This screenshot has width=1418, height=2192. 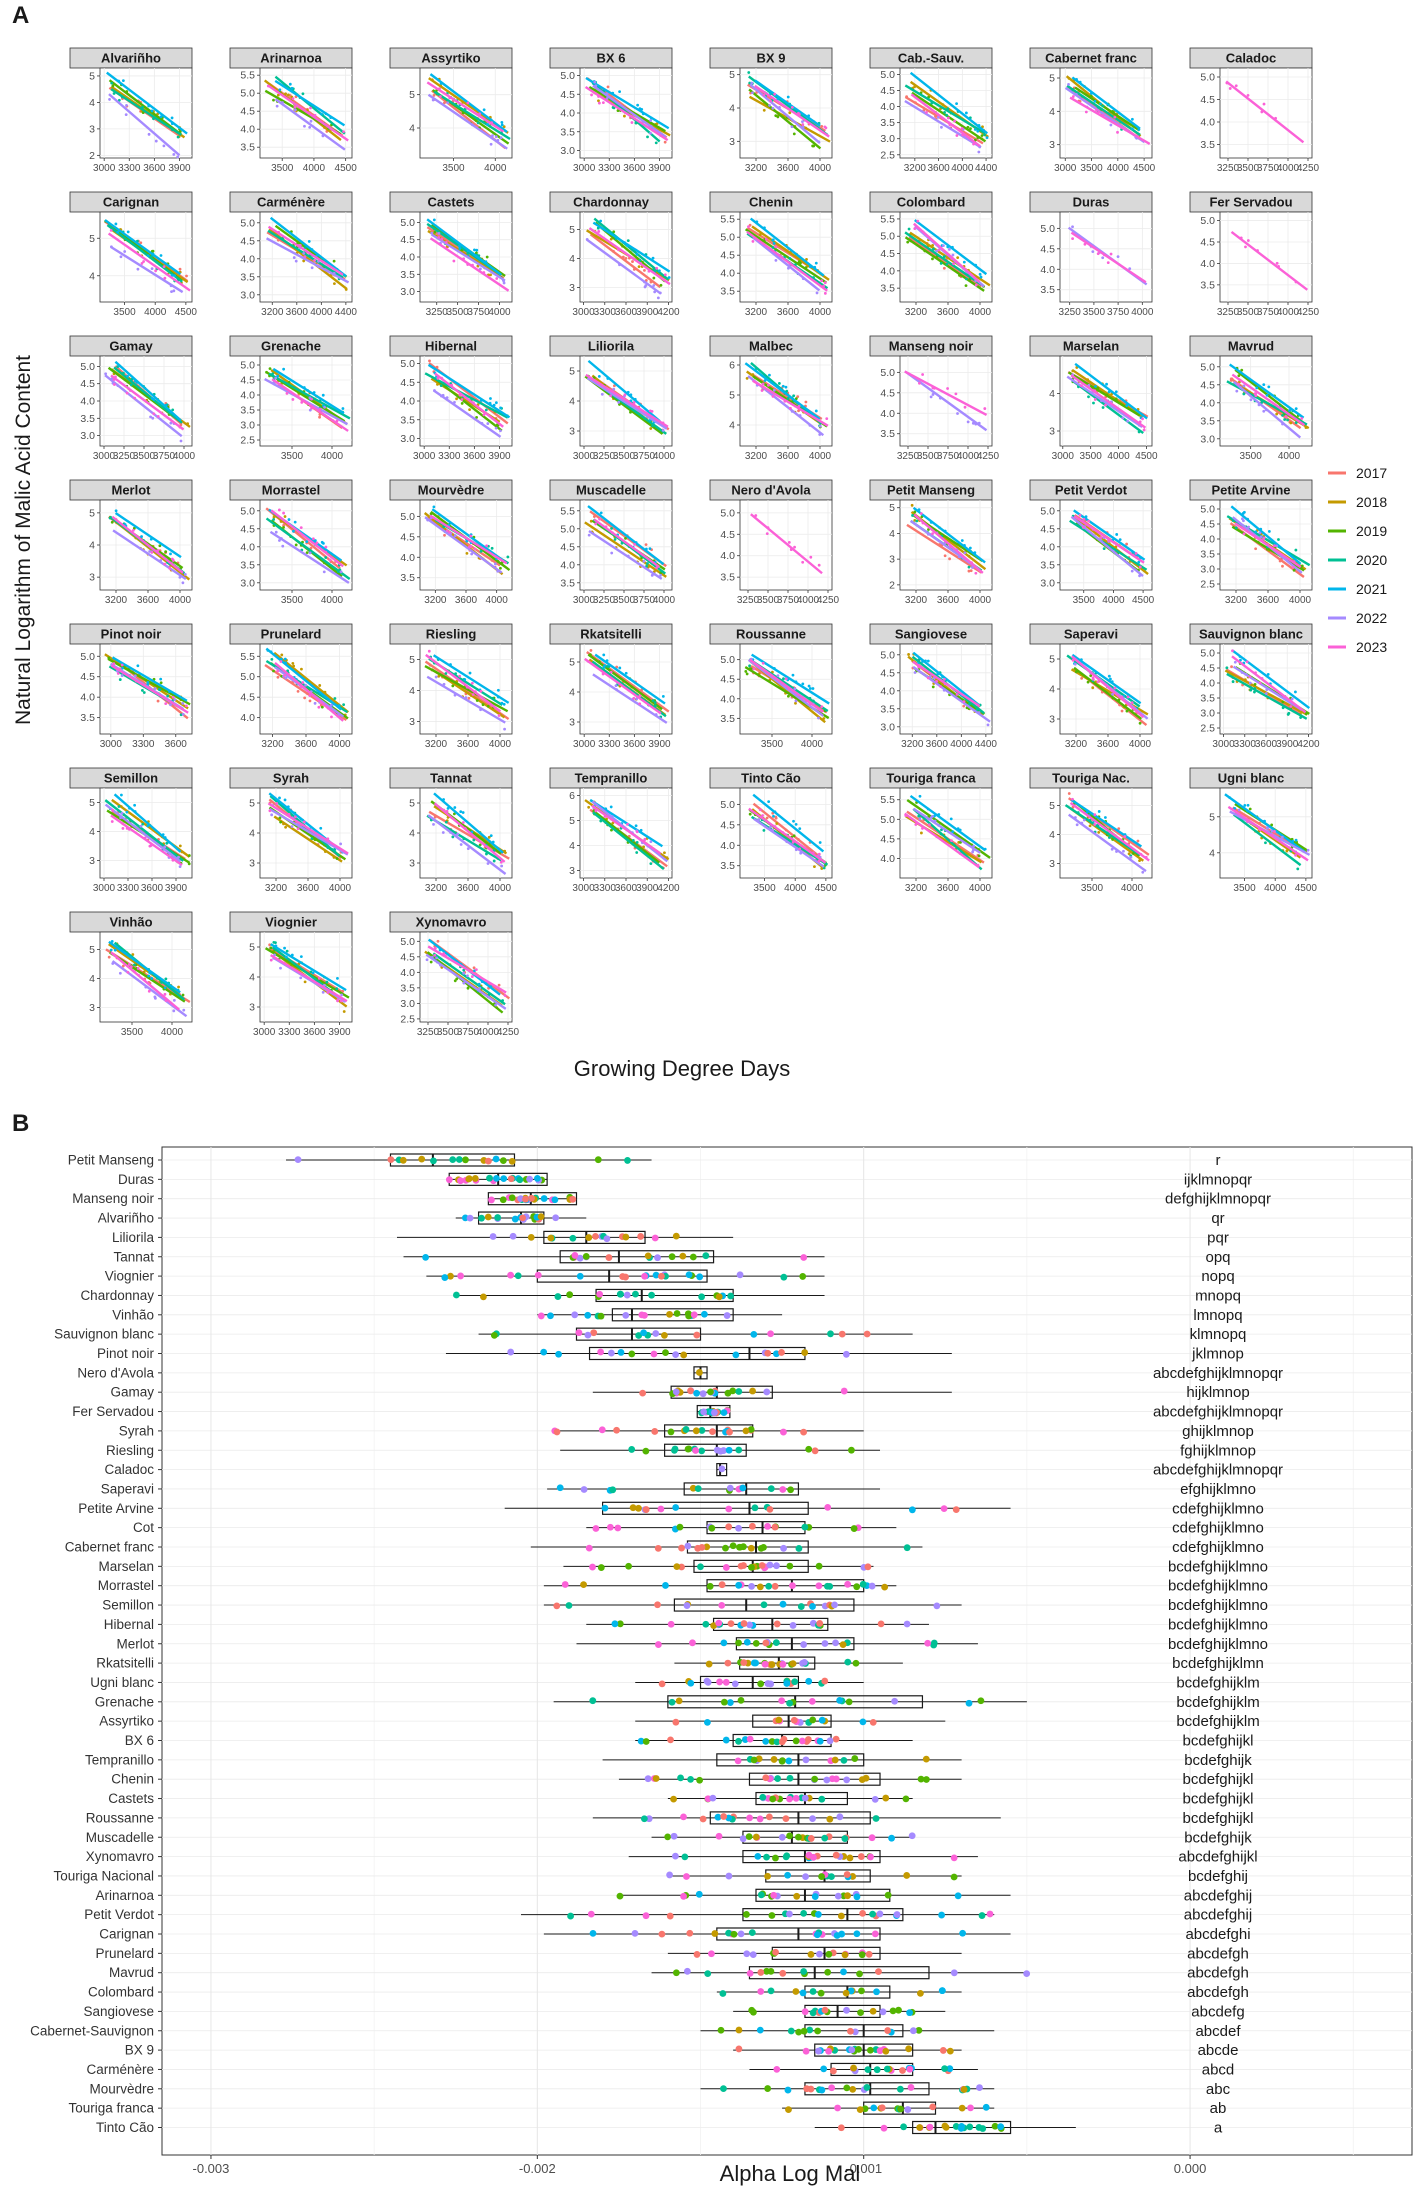 I want to click on facet-title: Semillon, so click(x=131, y=778).